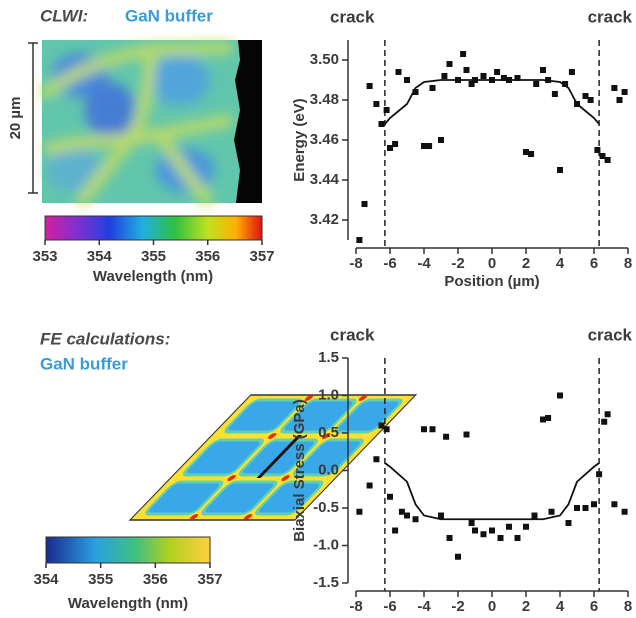  Describe the element at coordinates (273, 457) in the screenshot. I see `fe-grid` at that location.